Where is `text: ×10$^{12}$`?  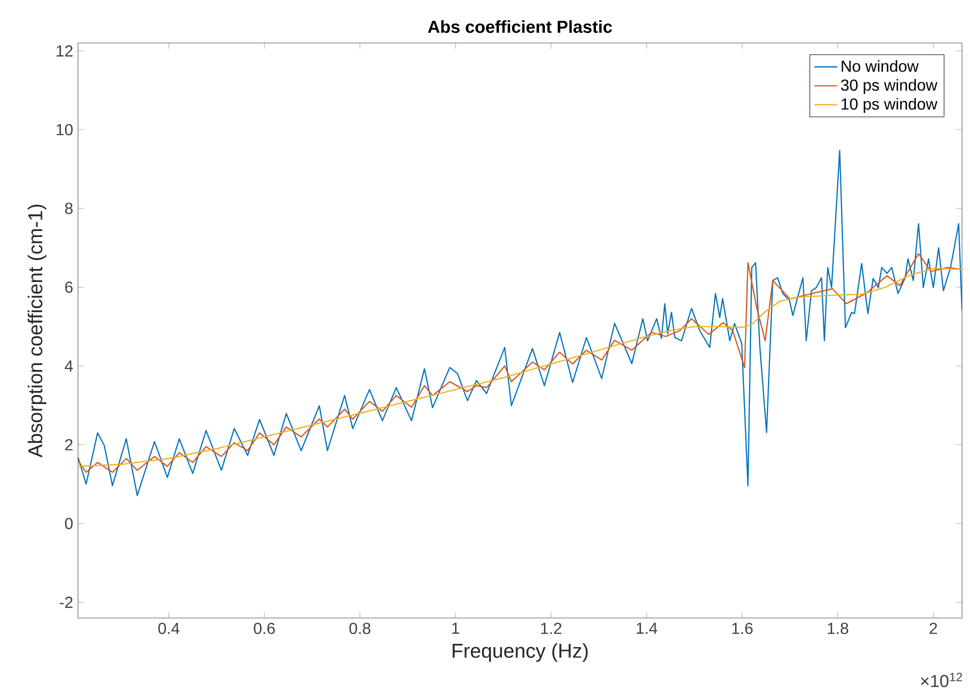 text: ×10$^{12}$ is located at coordinates (941, 680).